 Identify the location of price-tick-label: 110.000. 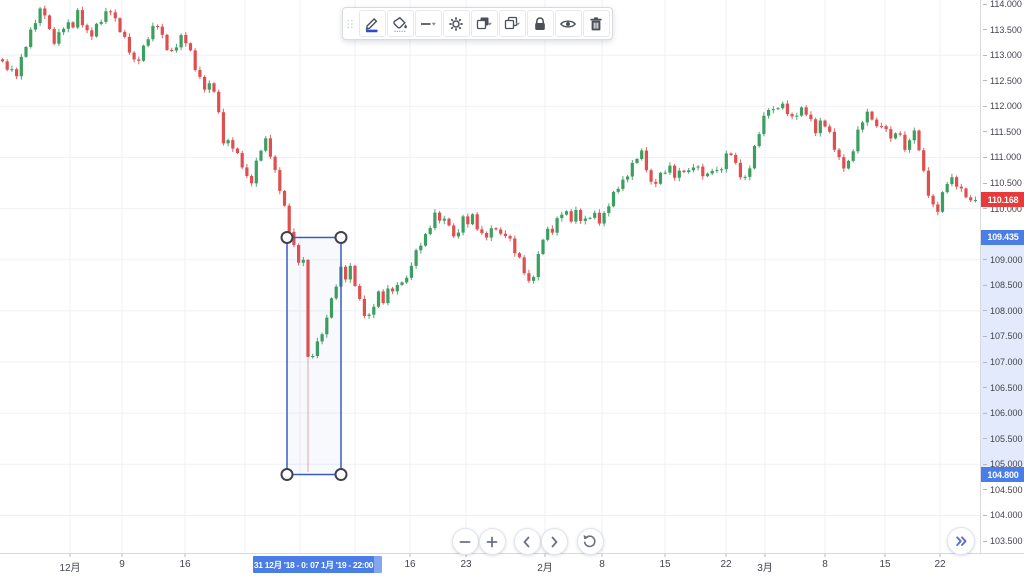
(1002, 209).